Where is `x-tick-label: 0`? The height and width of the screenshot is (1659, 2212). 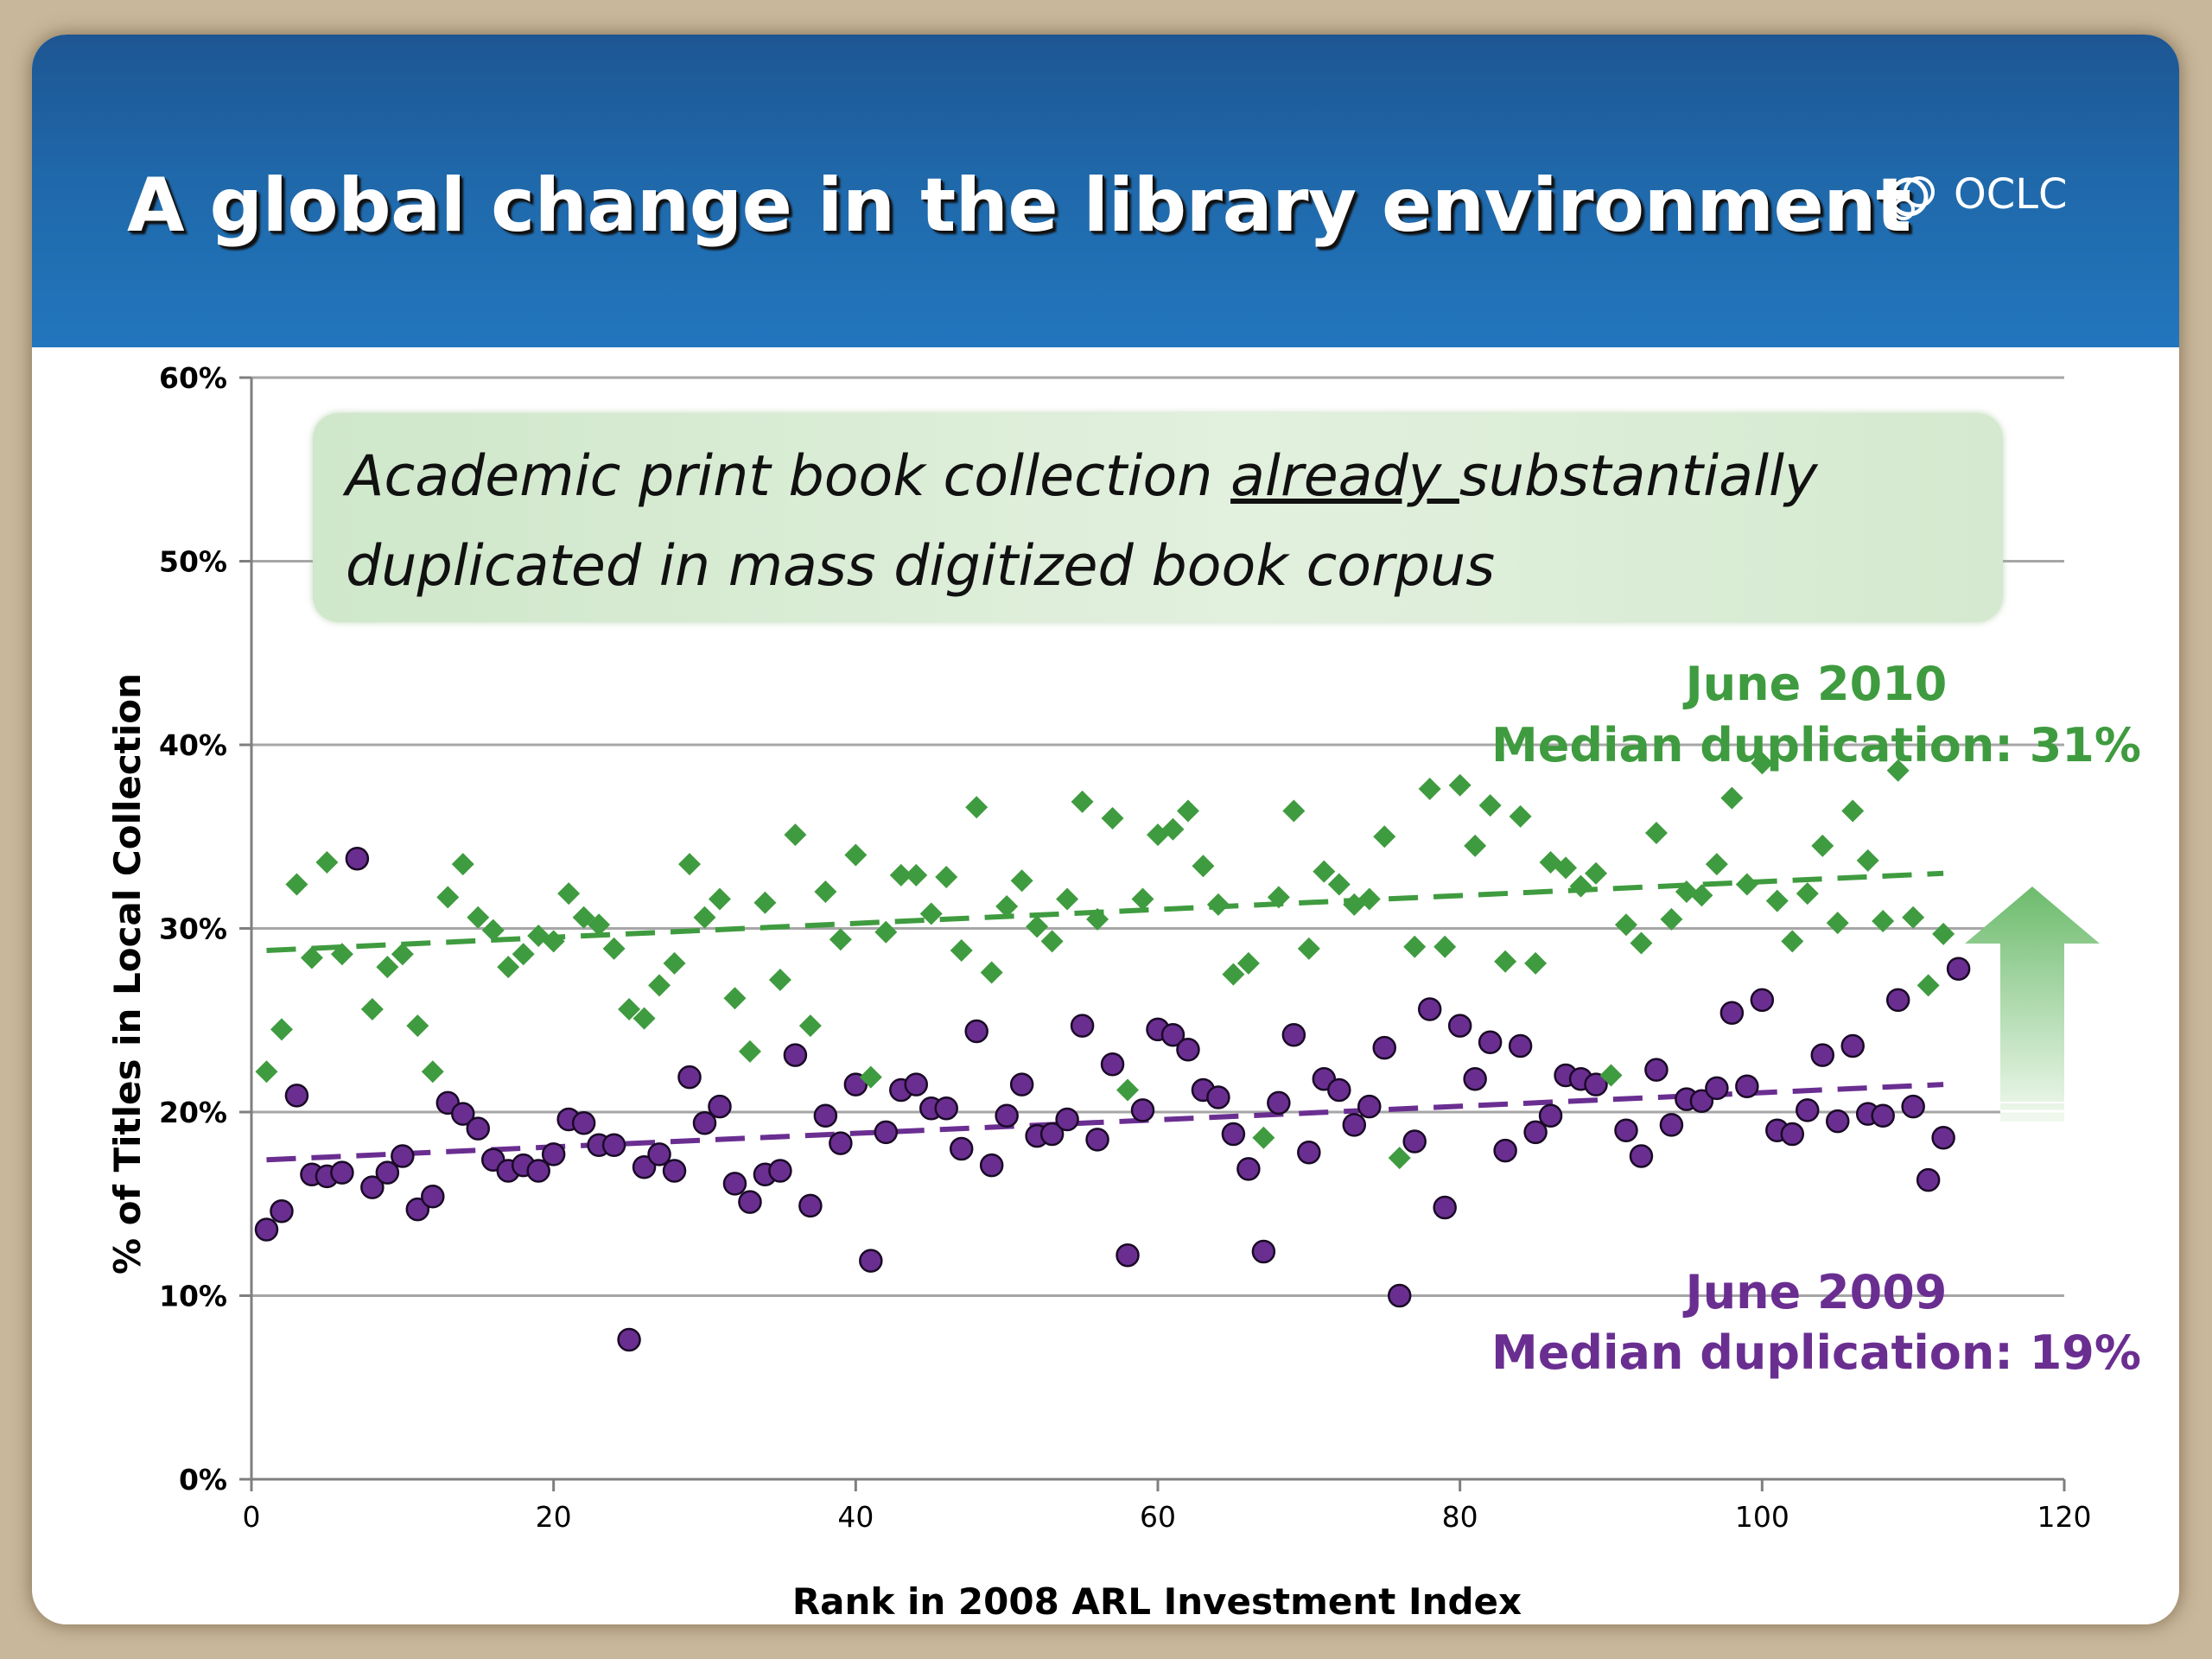
x-tick-label: 0 is located at coordinates (252, 1517).